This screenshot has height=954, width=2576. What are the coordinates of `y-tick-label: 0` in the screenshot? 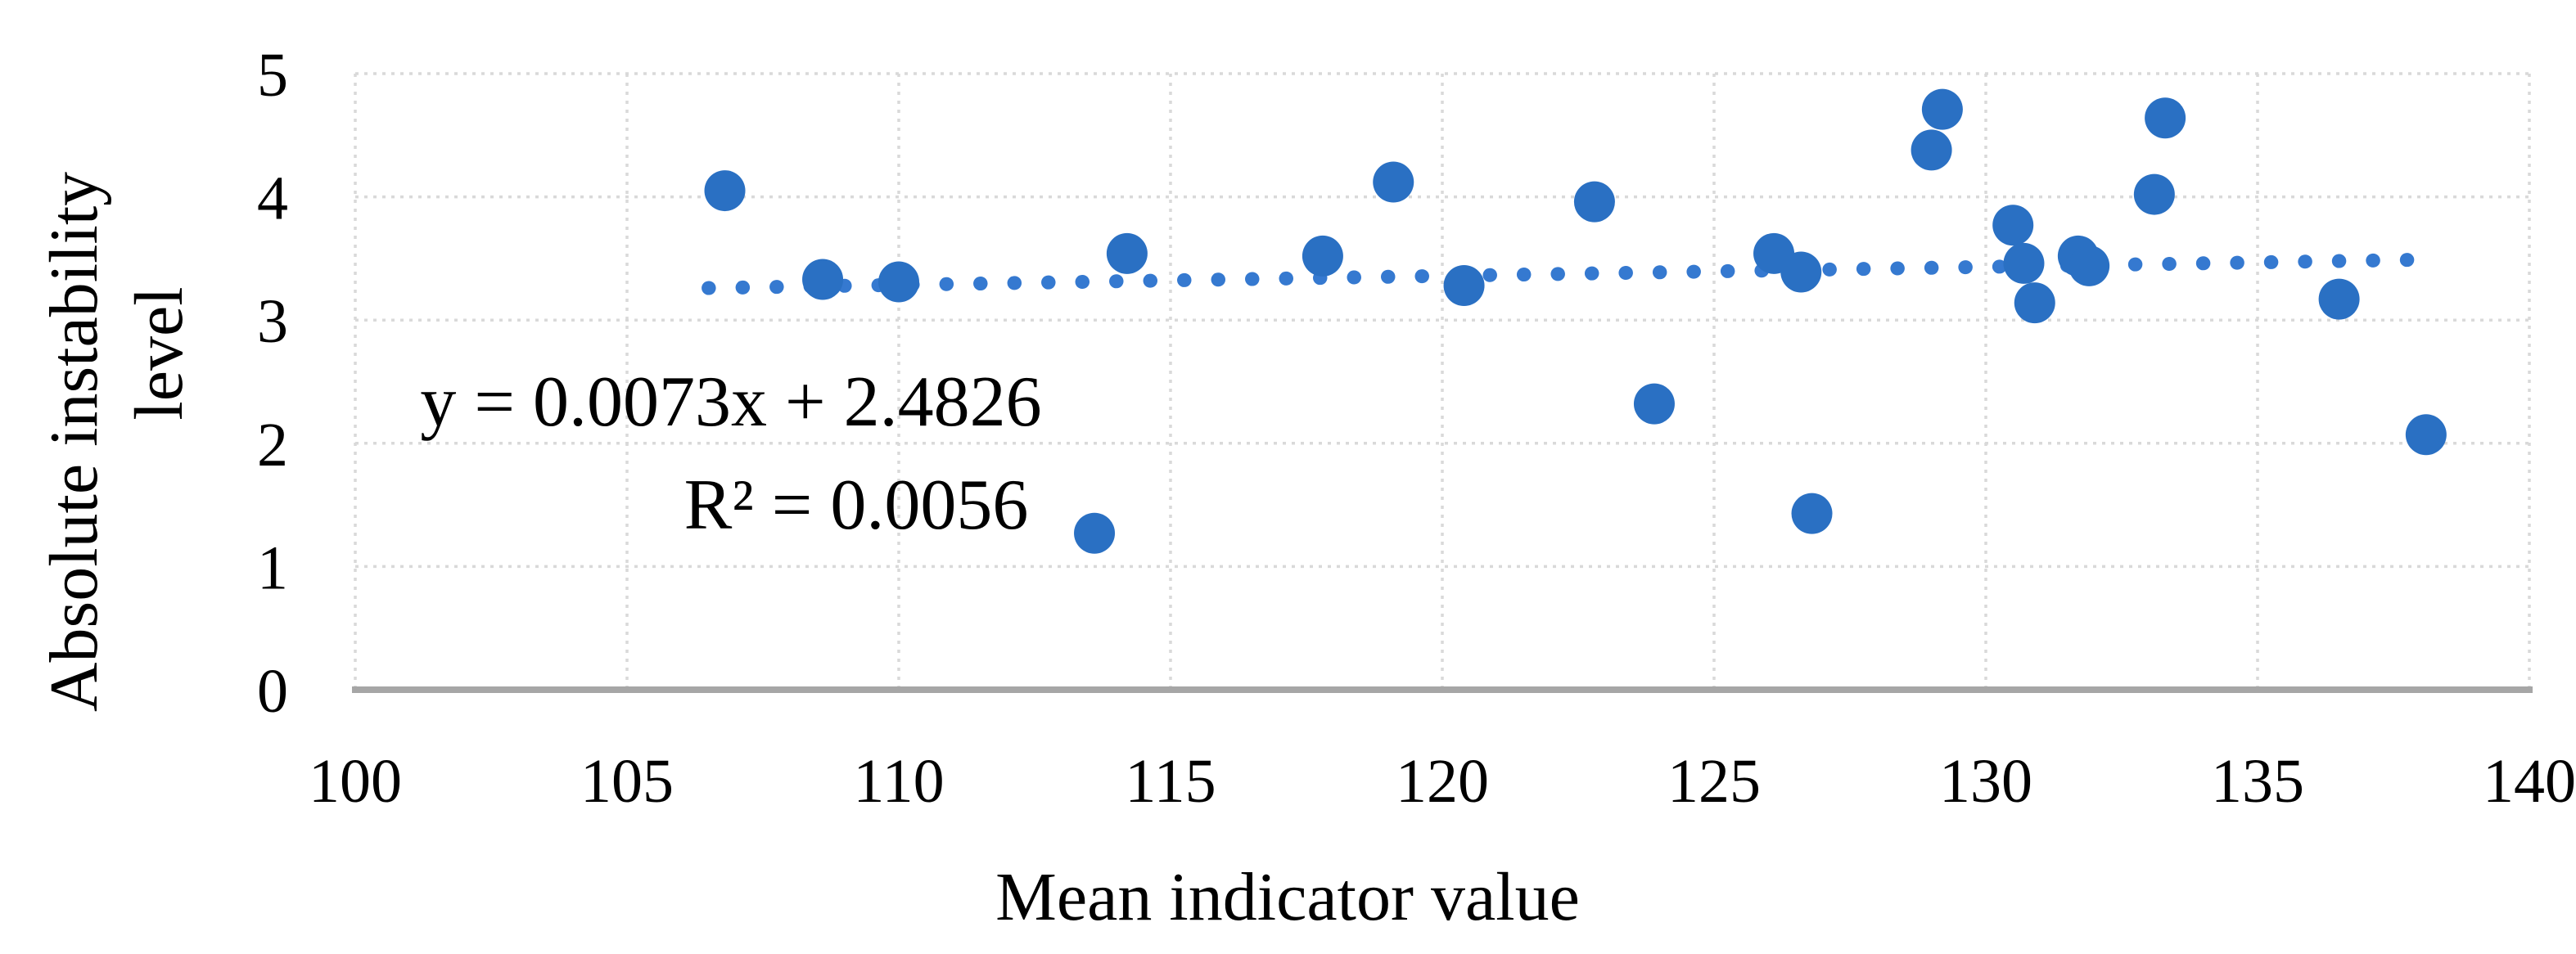 It's located at (272, 692).